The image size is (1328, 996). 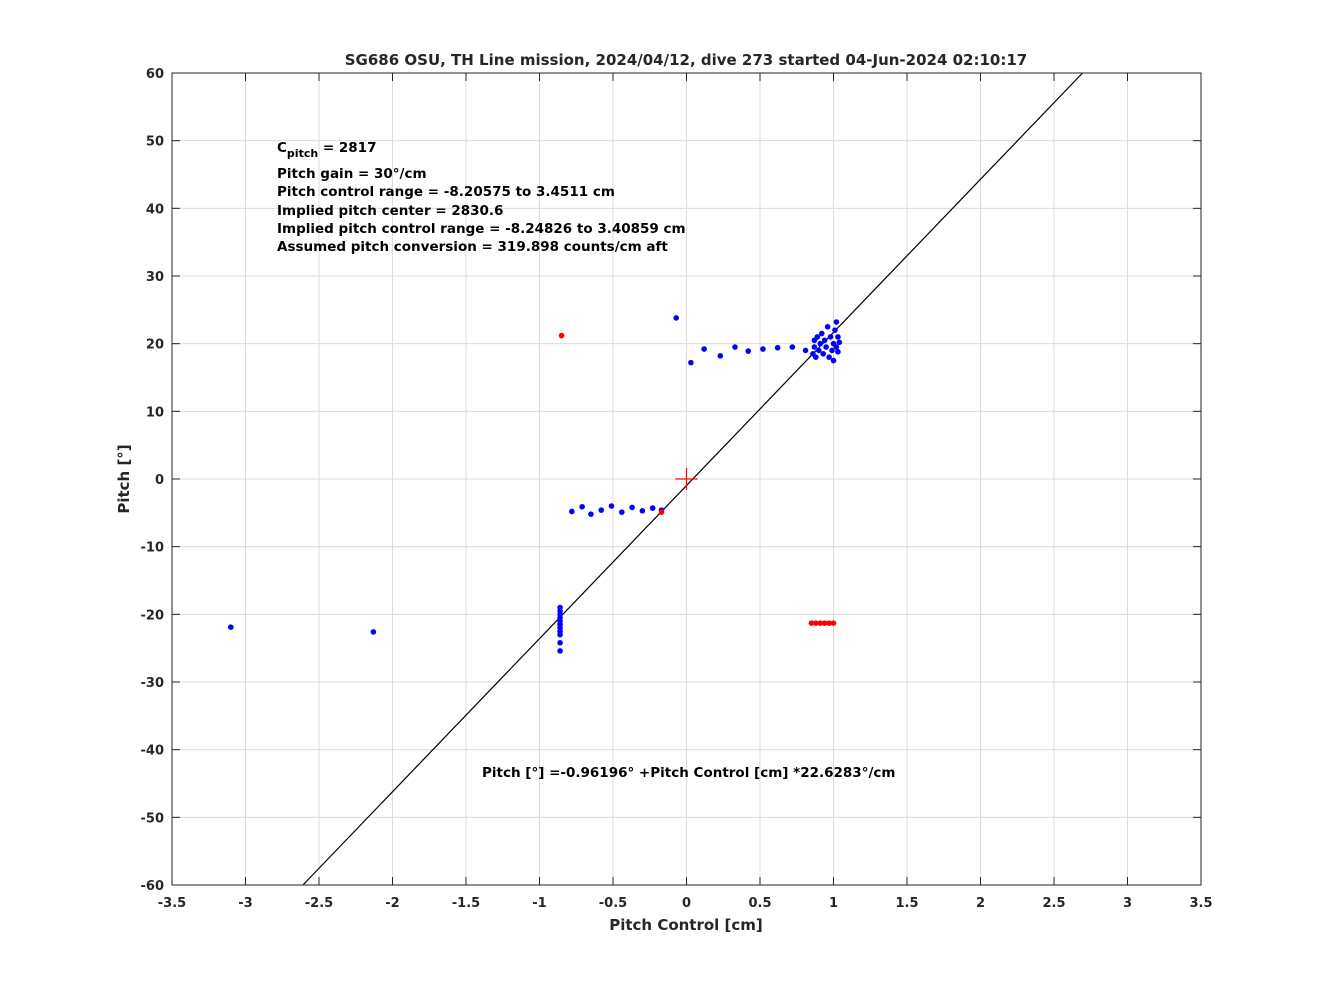 I want to click on y-tick-label: 10, so click(x=155, y=412).